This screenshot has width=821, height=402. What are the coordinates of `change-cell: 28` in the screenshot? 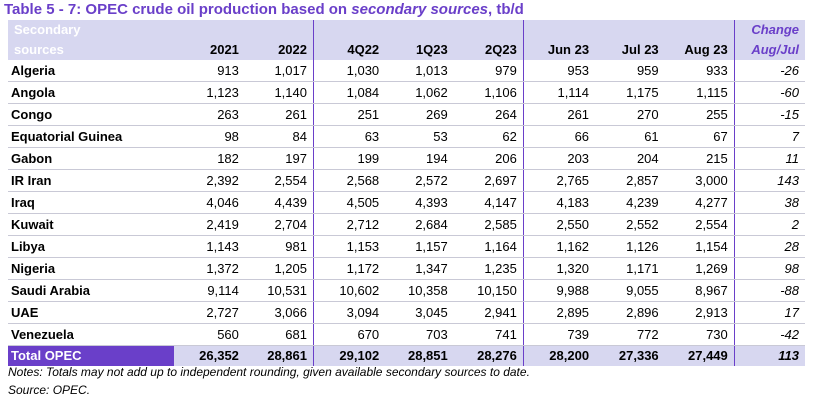 It's located at (769, 246).